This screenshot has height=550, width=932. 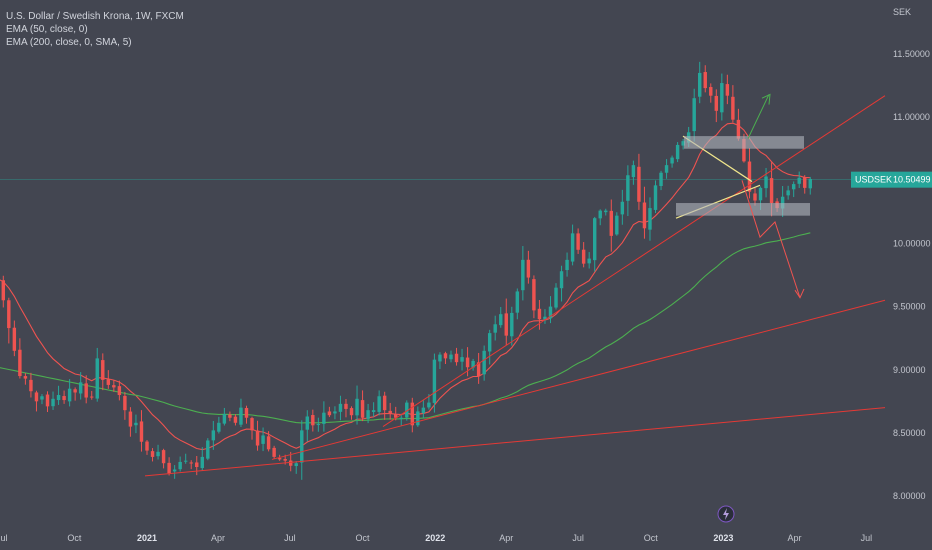 I want to click on bullish-arrowhead, so click(x=766, y=99).